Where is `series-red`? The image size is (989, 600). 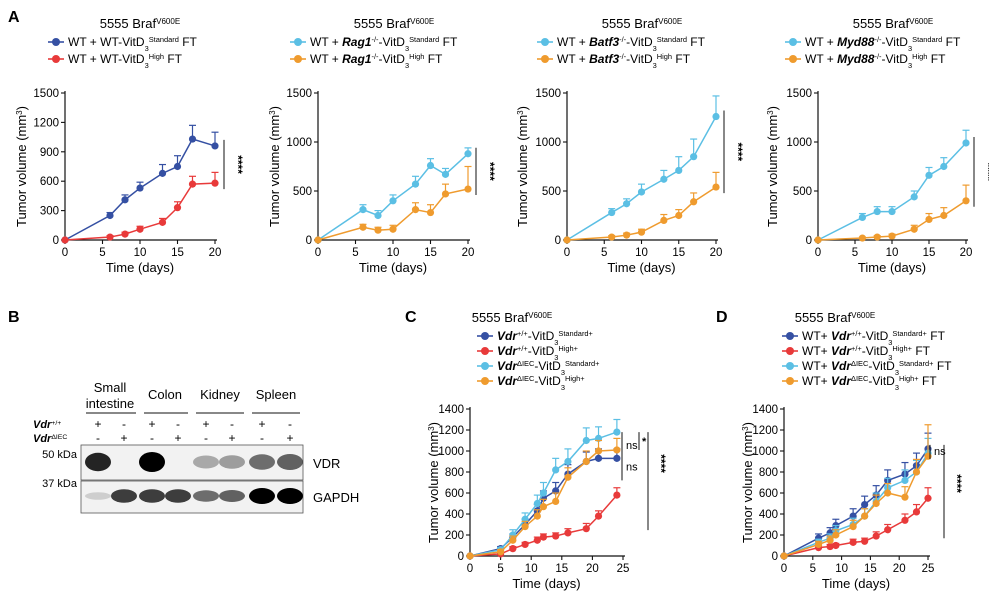 series-red is located at coordinates (140, 207).